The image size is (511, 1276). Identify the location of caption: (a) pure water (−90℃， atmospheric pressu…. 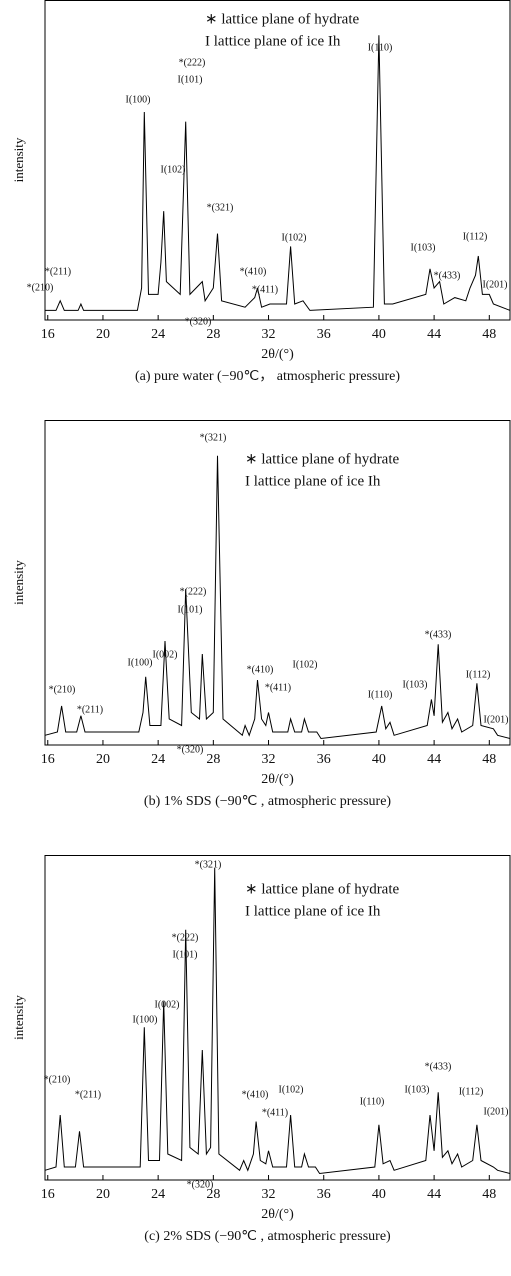
(267, 376).